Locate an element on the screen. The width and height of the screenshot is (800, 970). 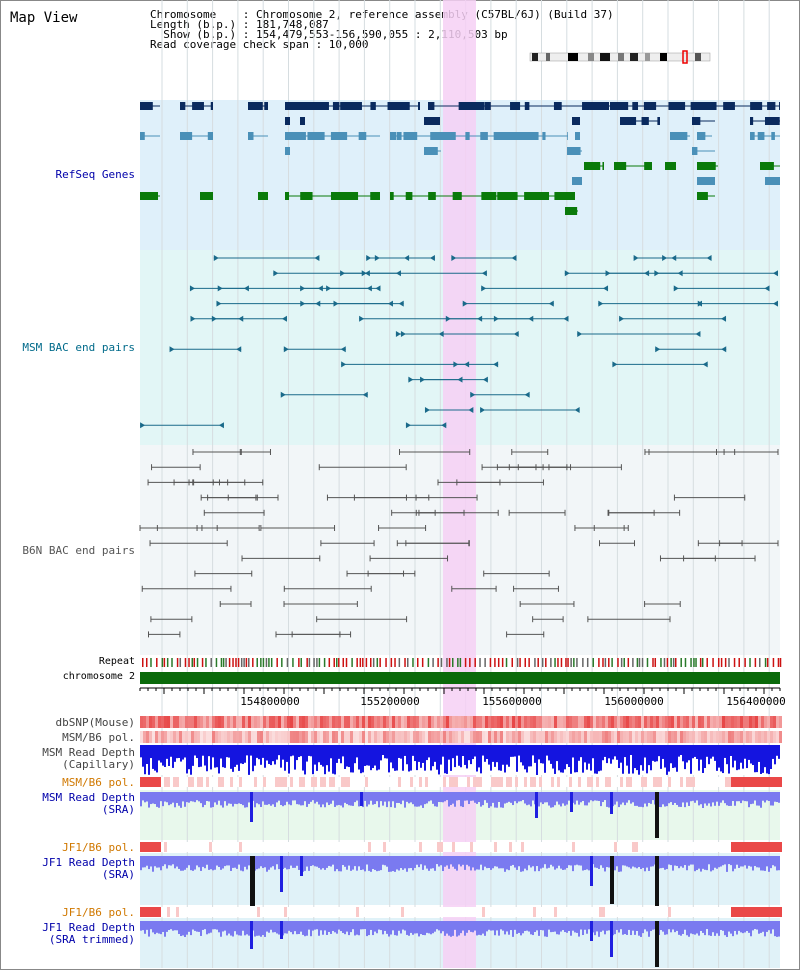
track-label-jf1-b6-pol-2: JF1/B6 pol. is located at coordinates (98, 912).